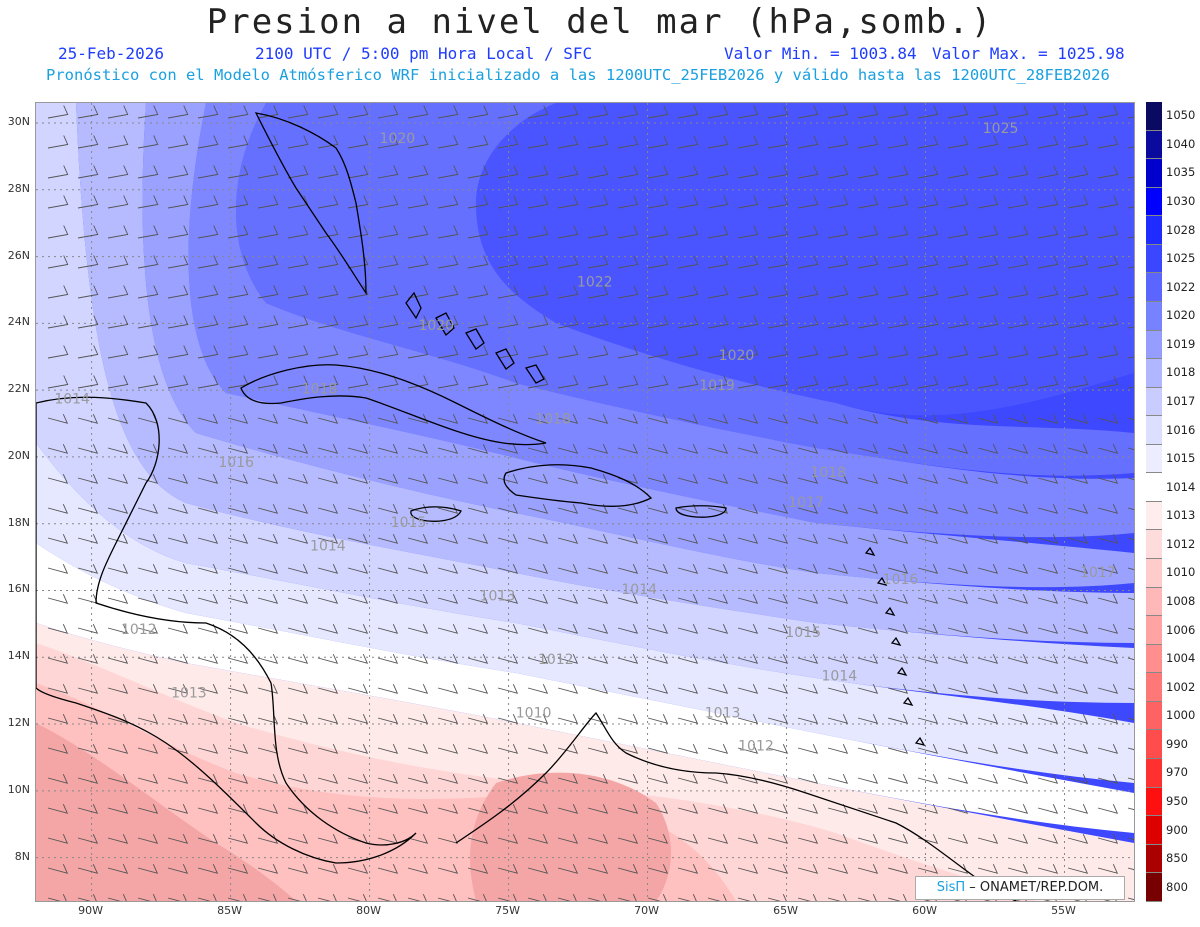 The height and width of the screenshot is (927, 1200). Describe the element at coordinates (639, 590) in the screenshot. I see `contour-label: 1014` at that location.